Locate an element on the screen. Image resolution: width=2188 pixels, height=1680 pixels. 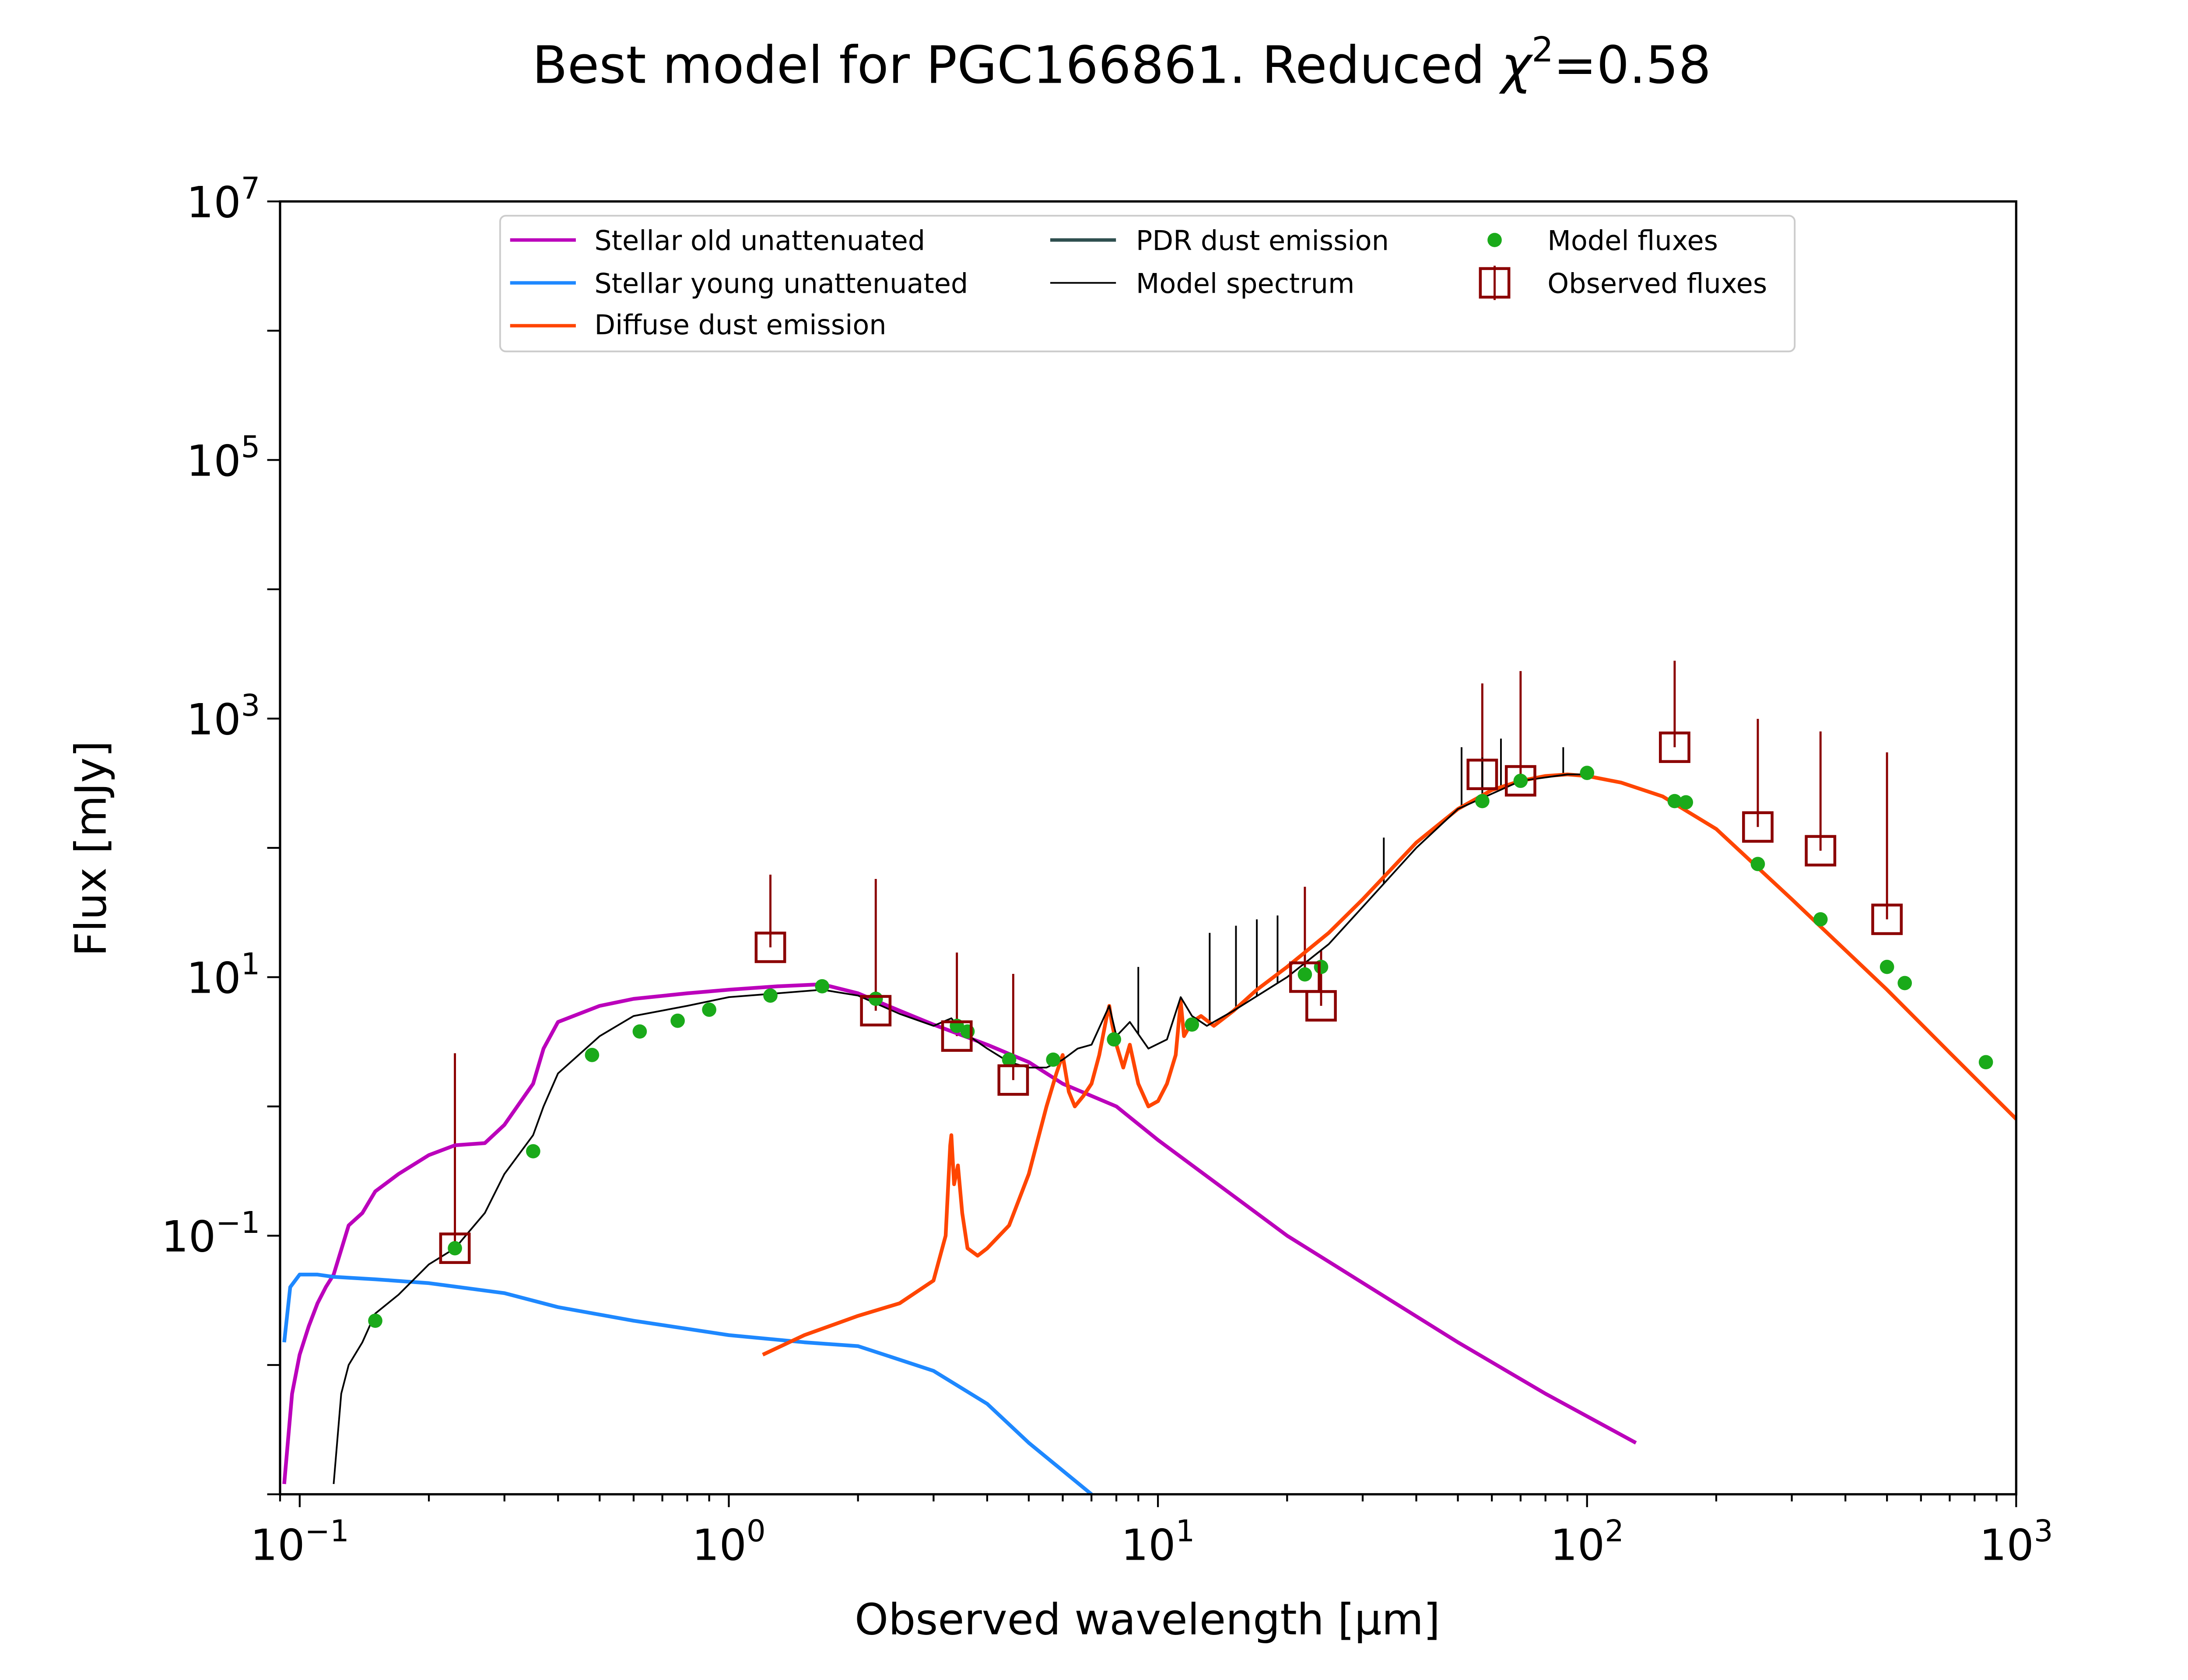
y-tick-label: 10³ is located at coordinates (223, 716).